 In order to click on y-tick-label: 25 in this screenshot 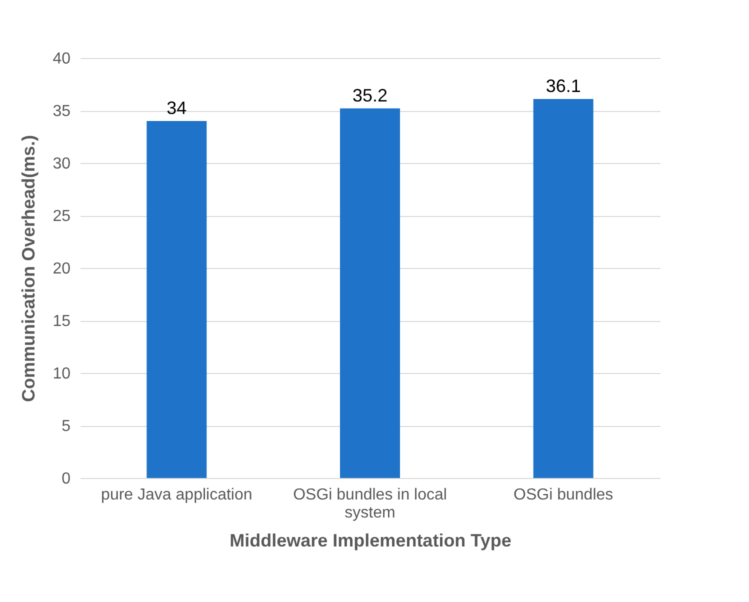, I will do `click(61, 216)`.